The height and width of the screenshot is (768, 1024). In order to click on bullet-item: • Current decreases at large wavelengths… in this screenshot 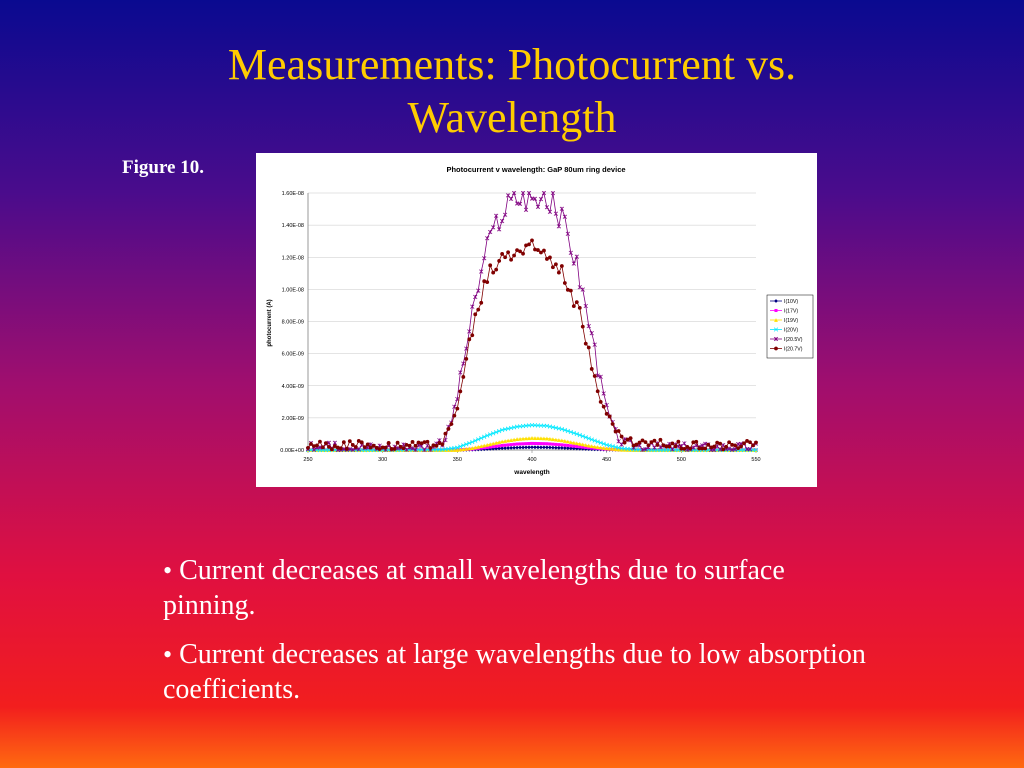, I will do `click(523, 672)`.